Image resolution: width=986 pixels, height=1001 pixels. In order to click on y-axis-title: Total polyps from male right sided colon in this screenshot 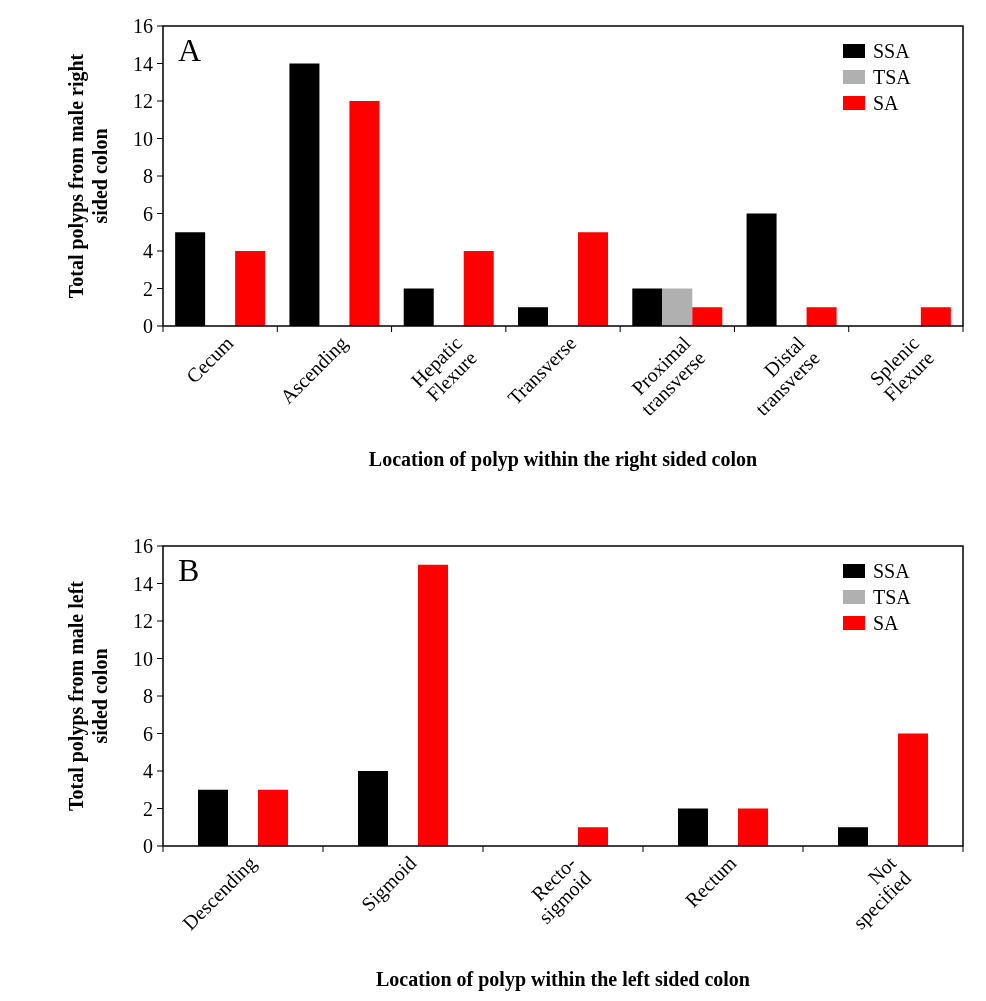, I will do `click(88, 176)`.